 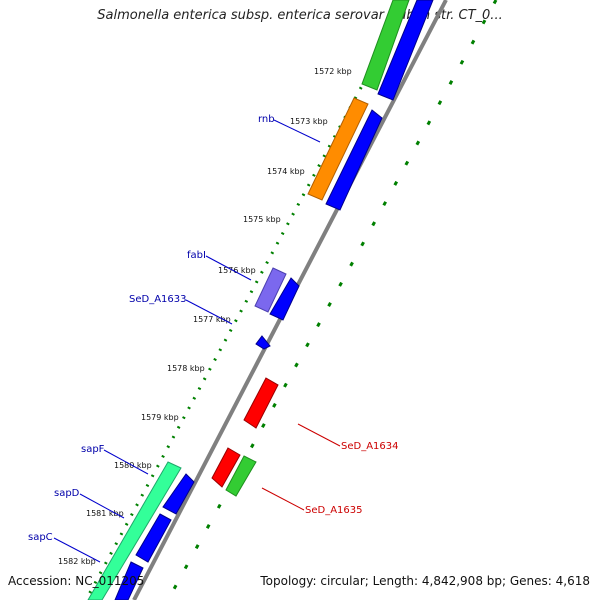 What do you see at coordinates (196, 255) in the screenshot?
I see `gene-label-fabI: fabI` at bounding box center [196, 255].